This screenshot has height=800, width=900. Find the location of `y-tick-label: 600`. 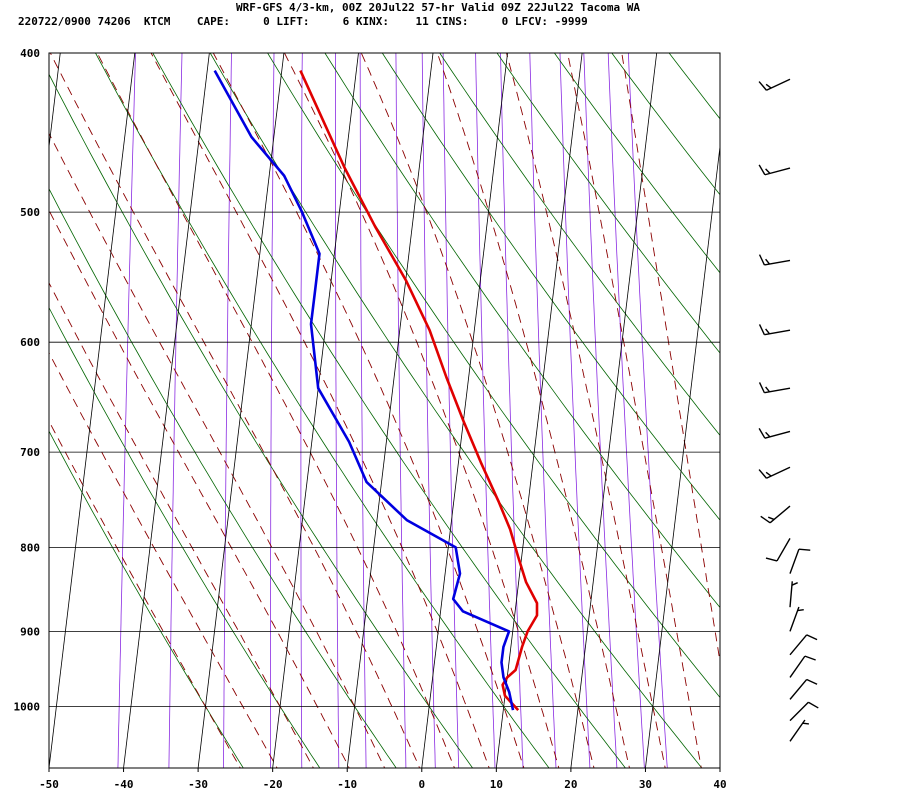

y-tick-label: 600 is located at coordinates (30, 342).